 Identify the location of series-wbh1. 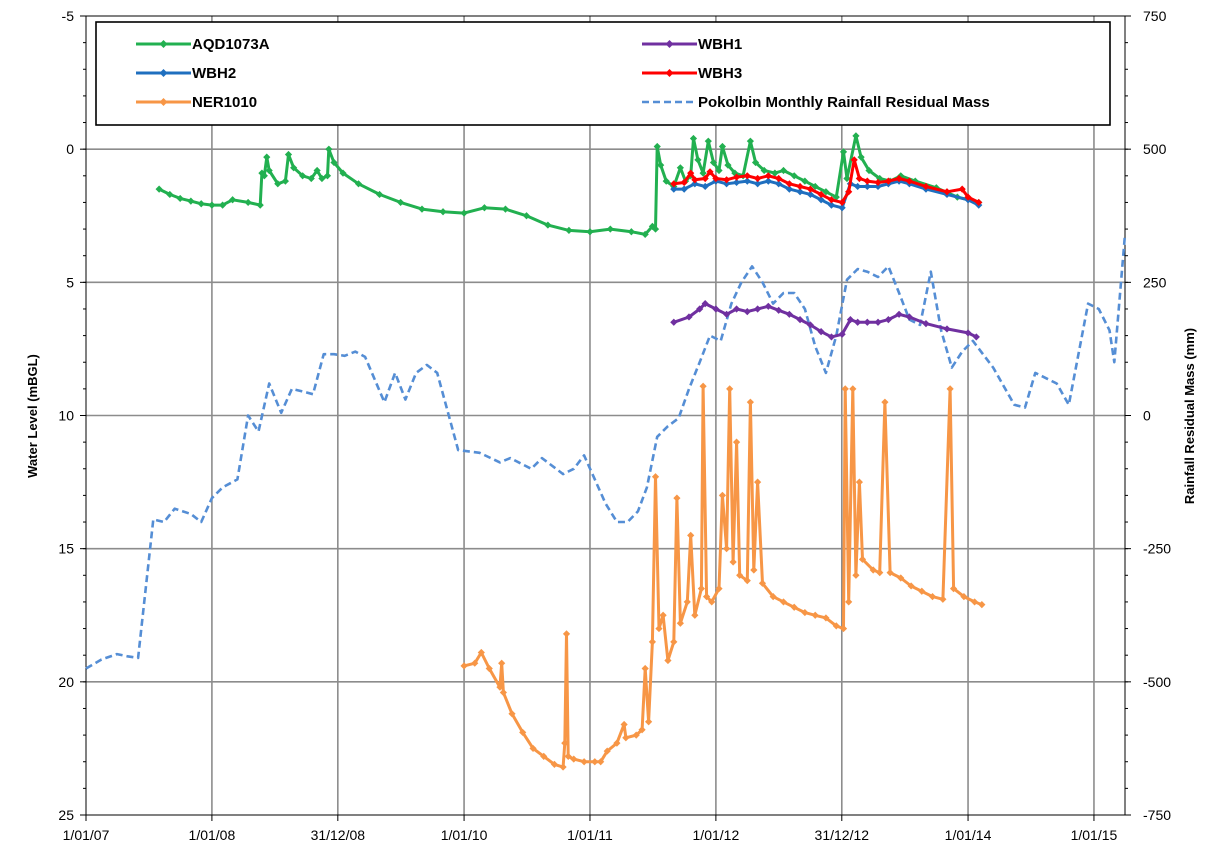
(825, 320).